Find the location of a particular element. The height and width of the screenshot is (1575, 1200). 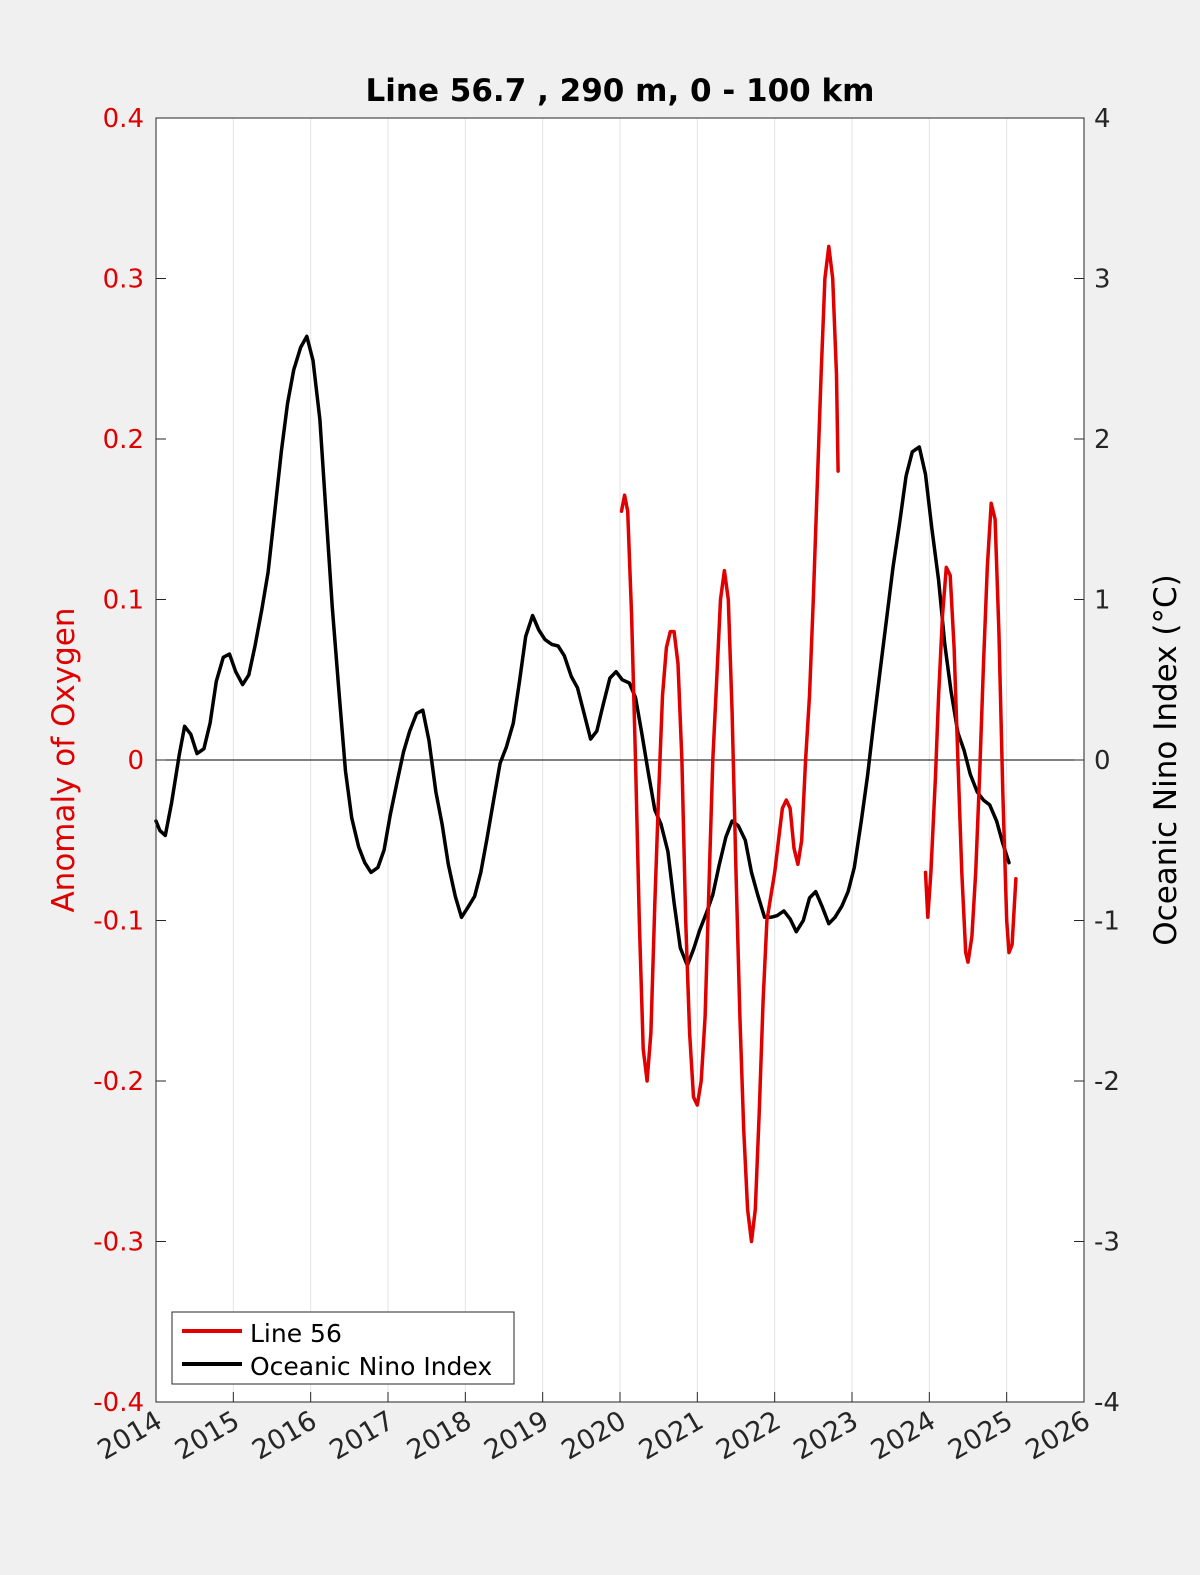

y-right-tick-label: 4 is located at coordinates (1102, 119).